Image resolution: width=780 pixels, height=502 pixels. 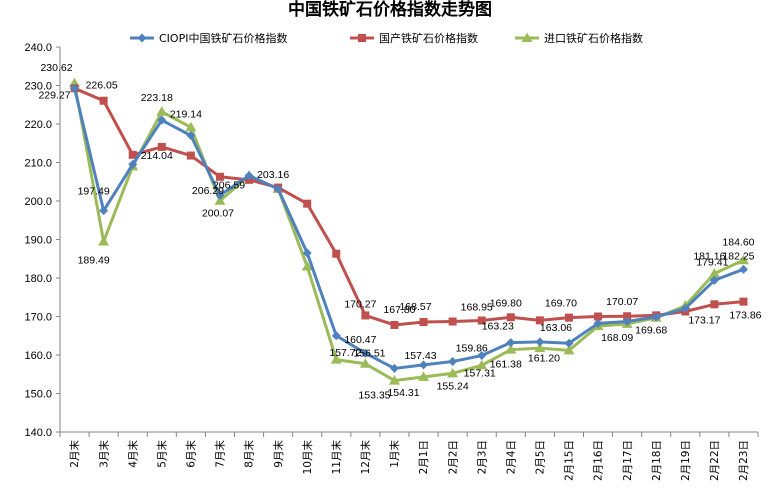 What do you see at coordinates (744, 460) in the screenshot?
I see `x-tick-label: 2月23日` at bounding box center [744, 460].